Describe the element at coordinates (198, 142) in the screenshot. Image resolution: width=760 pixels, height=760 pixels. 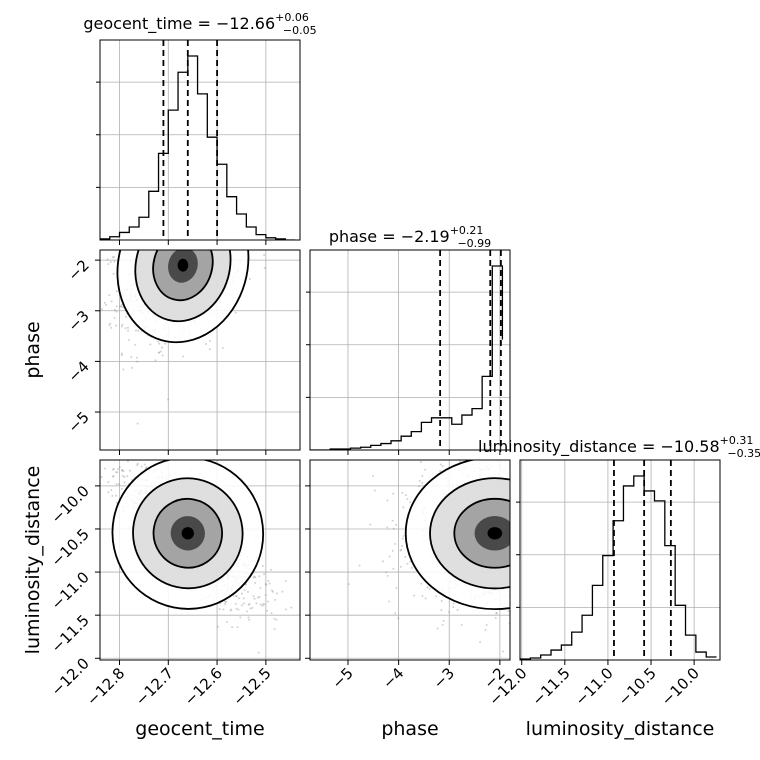
I see `panel-geocent_time-geocent_time` at that location.